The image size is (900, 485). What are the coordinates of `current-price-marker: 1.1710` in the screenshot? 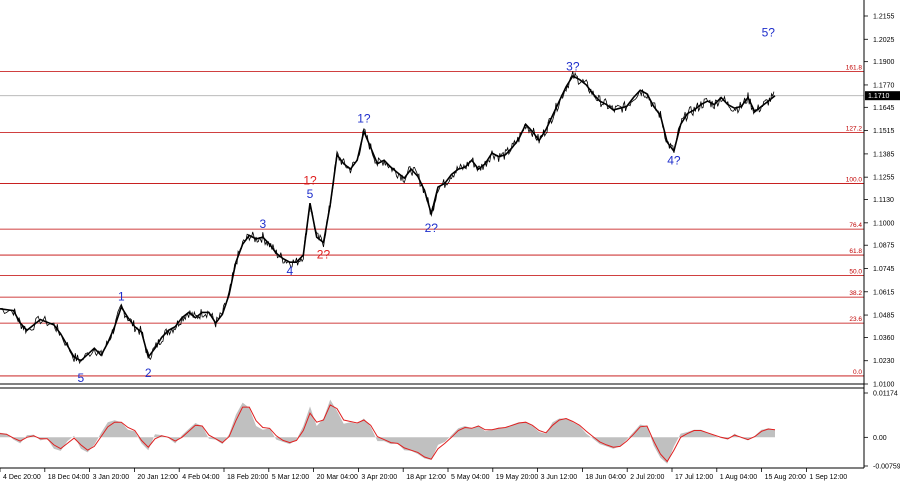 It's located at (882, 96).